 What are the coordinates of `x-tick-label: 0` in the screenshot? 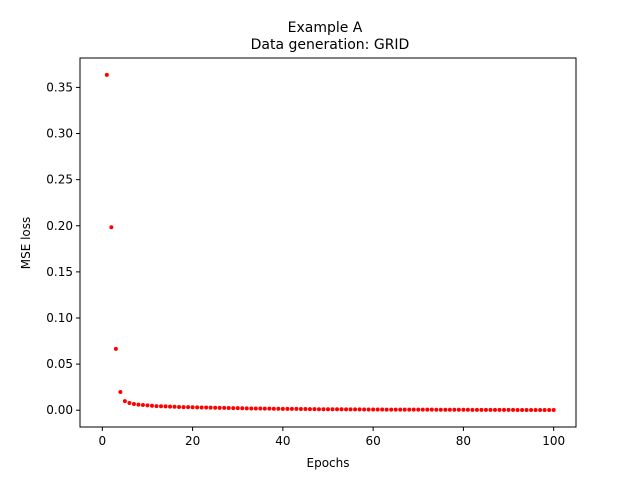 It's located at (103, 441).